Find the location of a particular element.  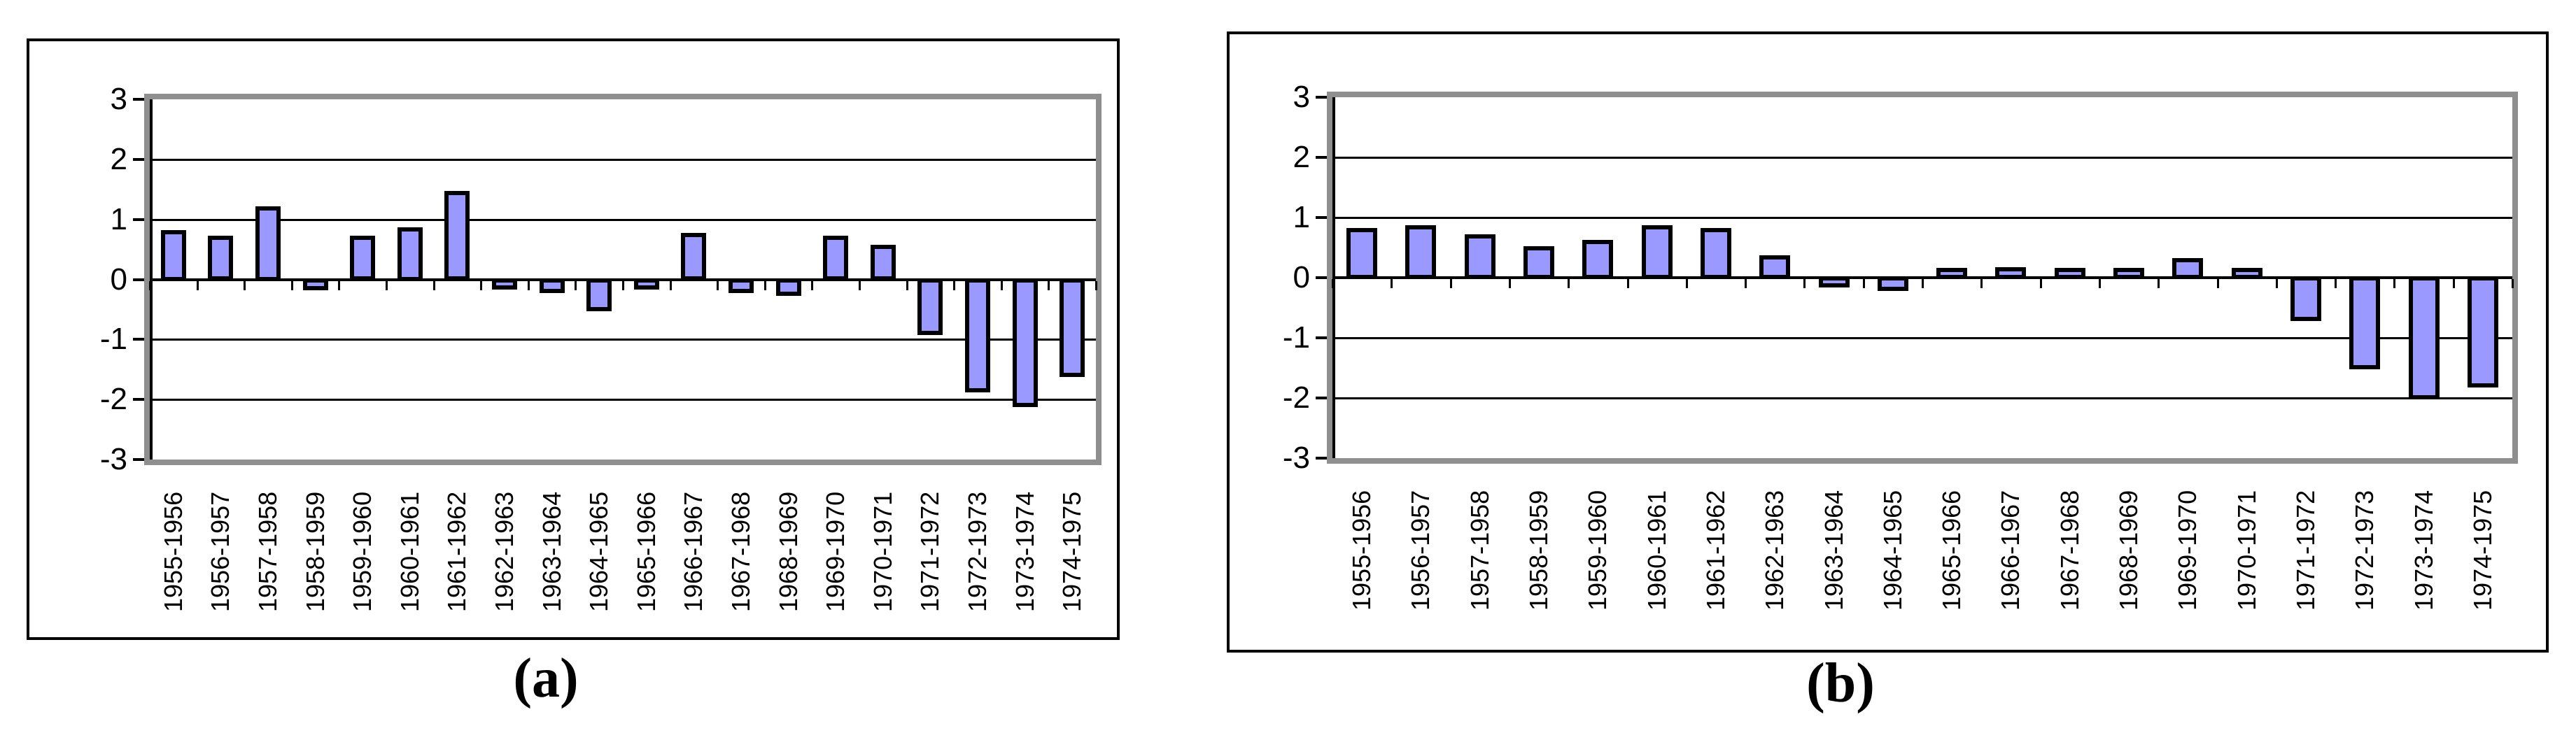

x-axis-line is located at coordinates (623, 279).